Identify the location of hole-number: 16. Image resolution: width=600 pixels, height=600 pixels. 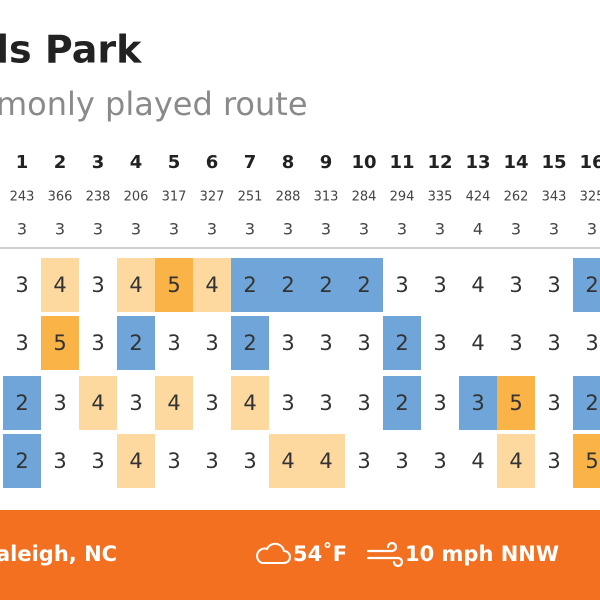
(589, 162).